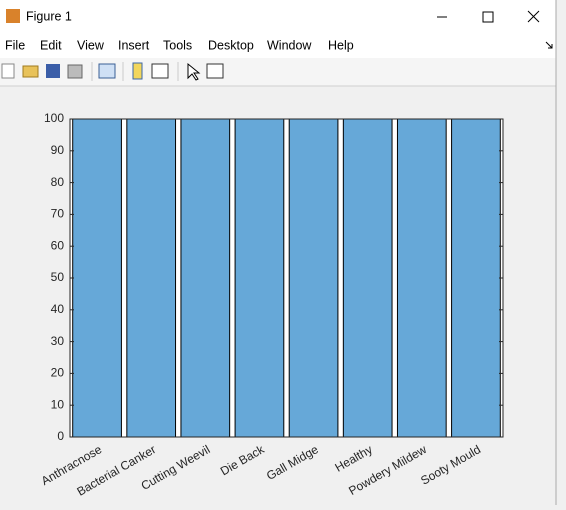 The width and height of the screenshot is (566, 510). What do you see at coordinates (194, 71) in the screenshot?
I see `pointer-icon` at bounding box center [194, 71].